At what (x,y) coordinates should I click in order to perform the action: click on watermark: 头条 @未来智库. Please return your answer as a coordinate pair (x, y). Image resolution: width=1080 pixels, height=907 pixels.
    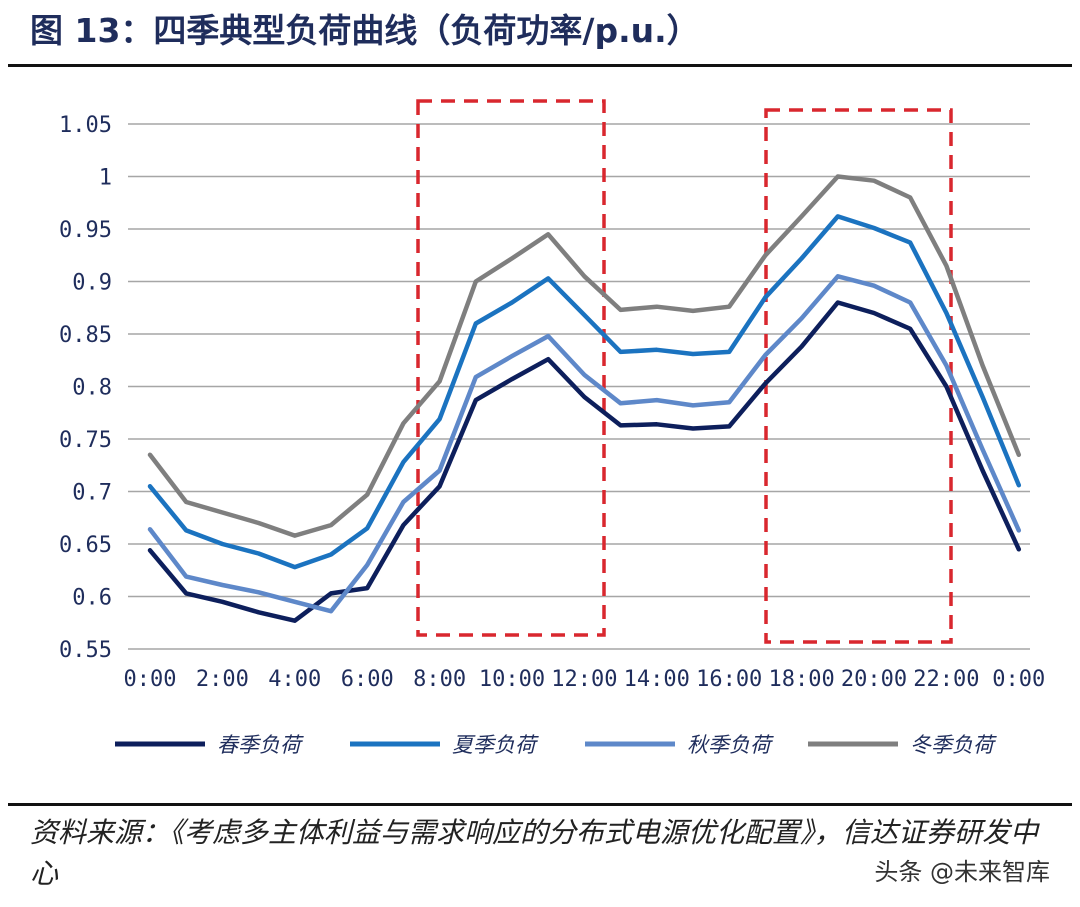
    Looking at the image, I should click on (962, 872).